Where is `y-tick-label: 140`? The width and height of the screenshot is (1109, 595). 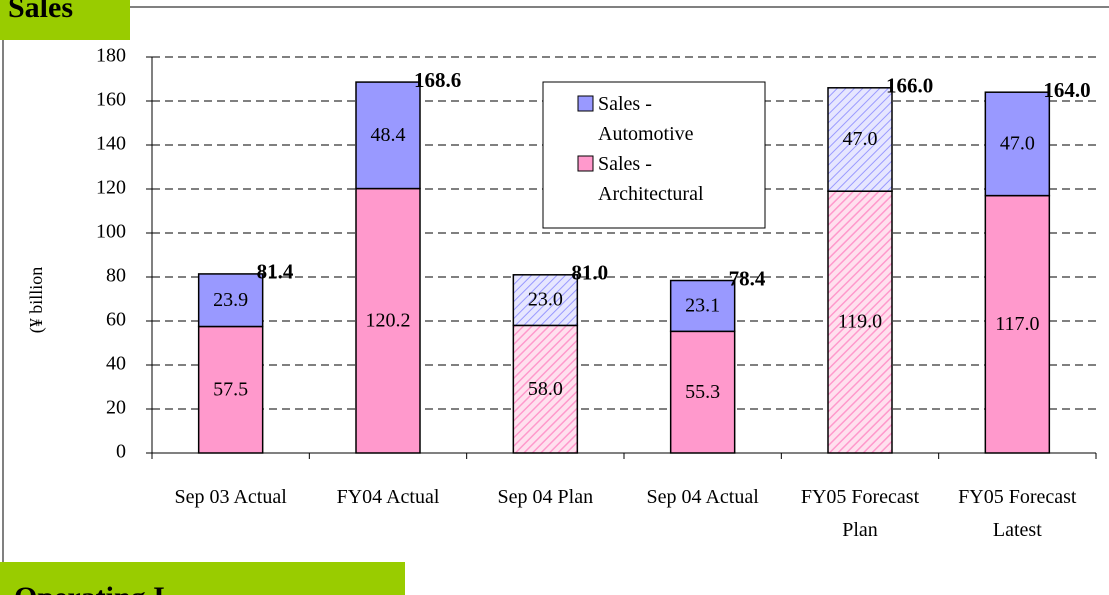
y-tick-label: 140 is located at coordinates (111, 144).